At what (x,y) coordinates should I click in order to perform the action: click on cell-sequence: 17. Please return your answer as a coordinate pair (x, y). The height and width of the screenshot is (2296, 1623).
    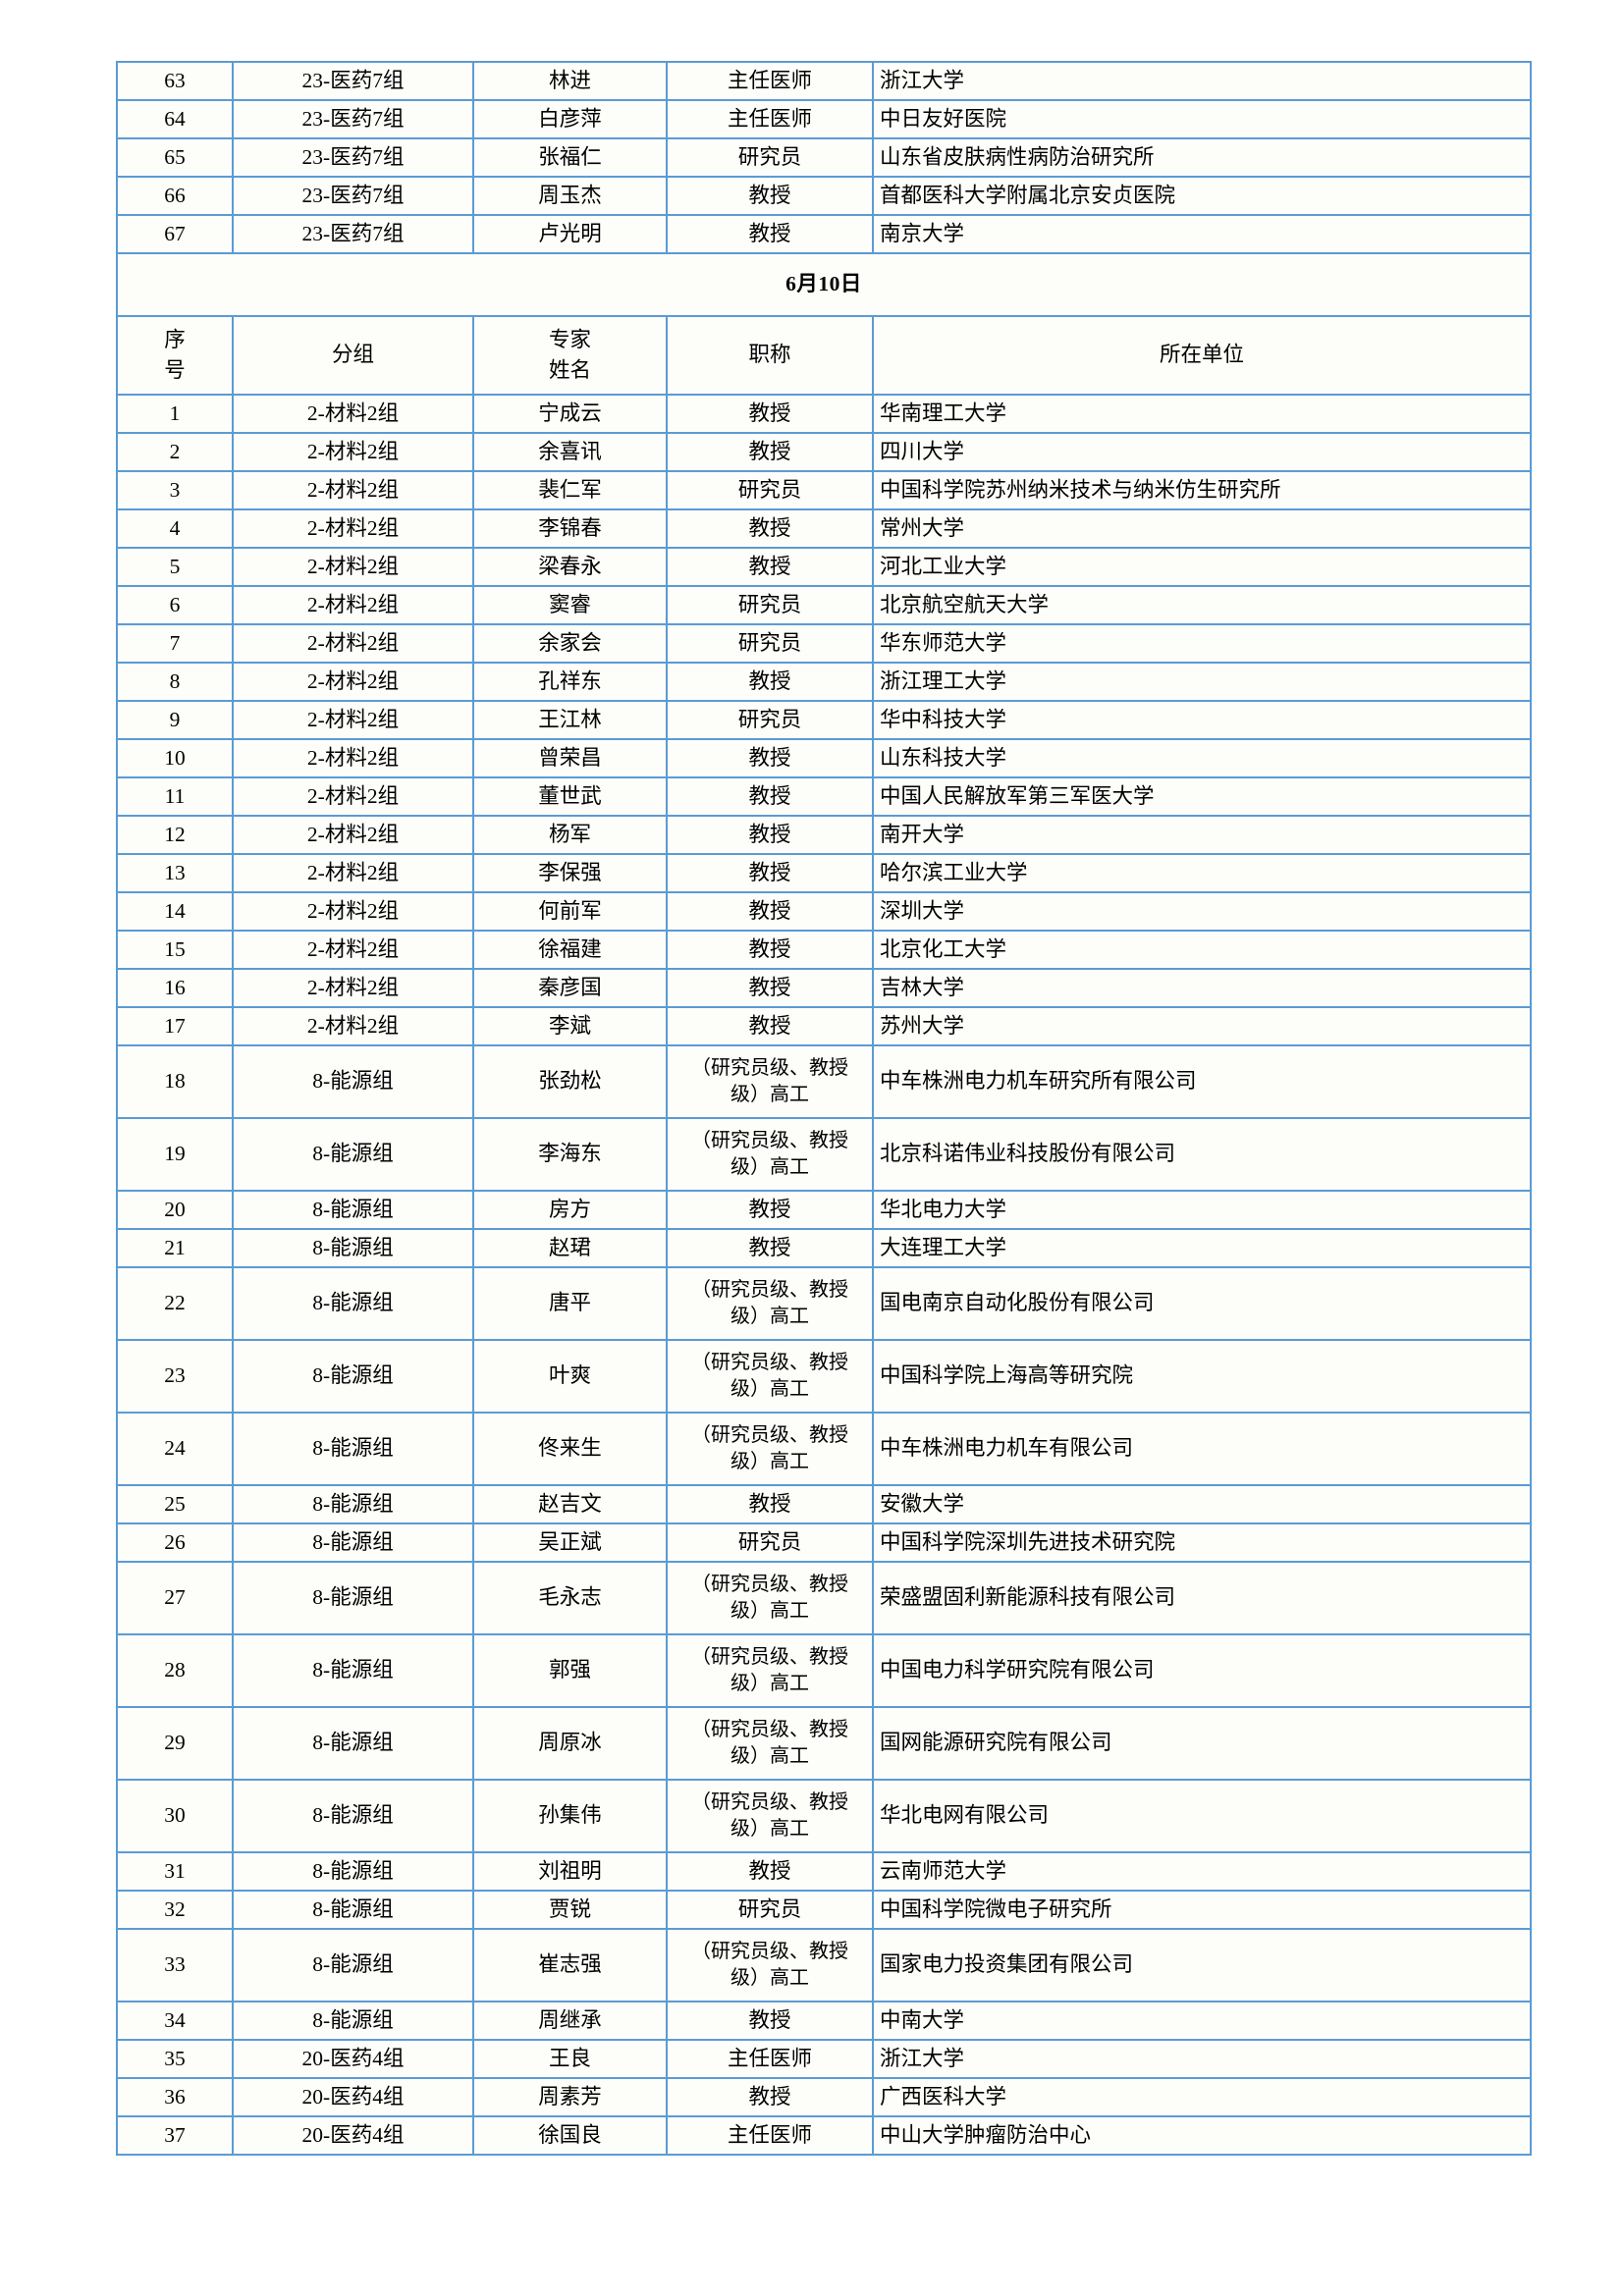
    Looking at the image, I should click on (175, 1026).